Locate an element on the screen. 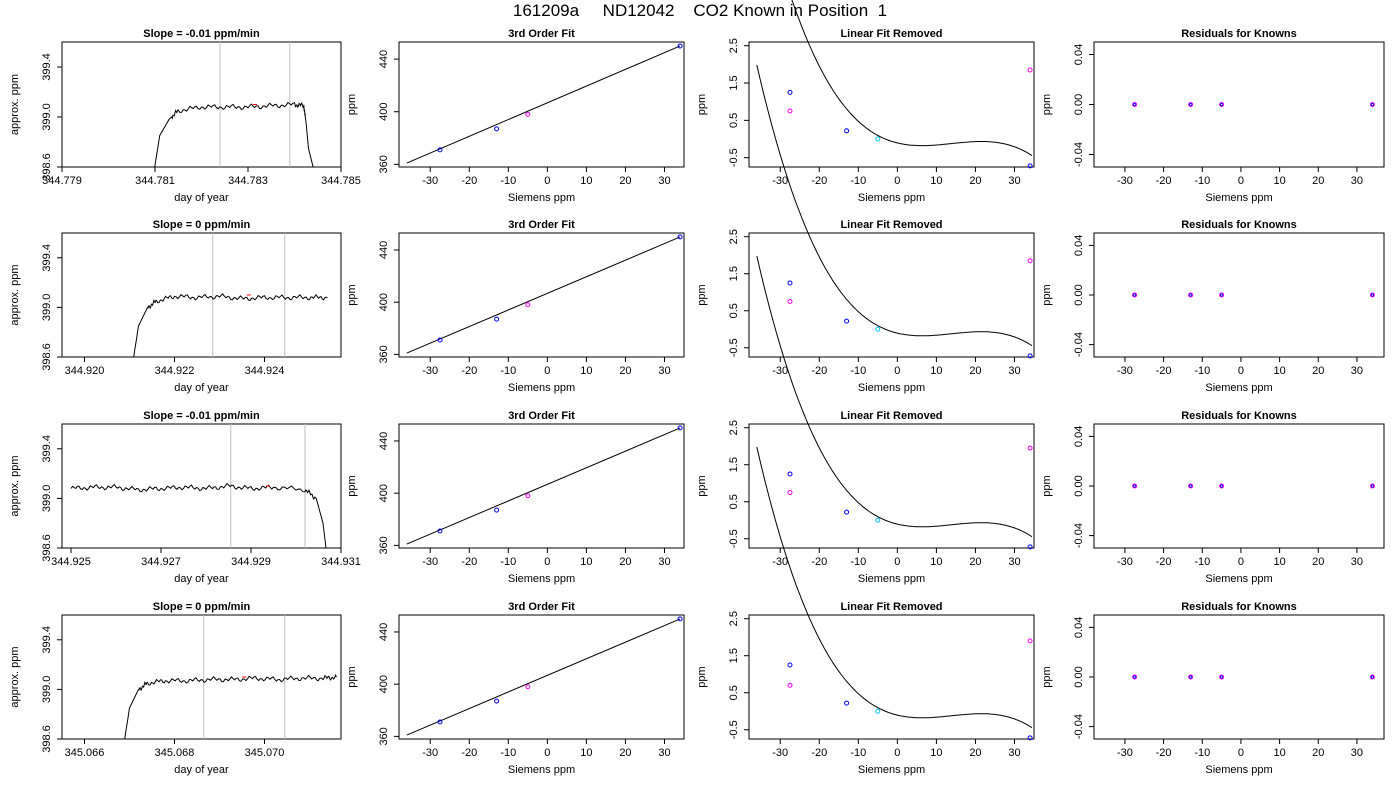  y-tick-label: 360 is located at coordinates (384, 354).